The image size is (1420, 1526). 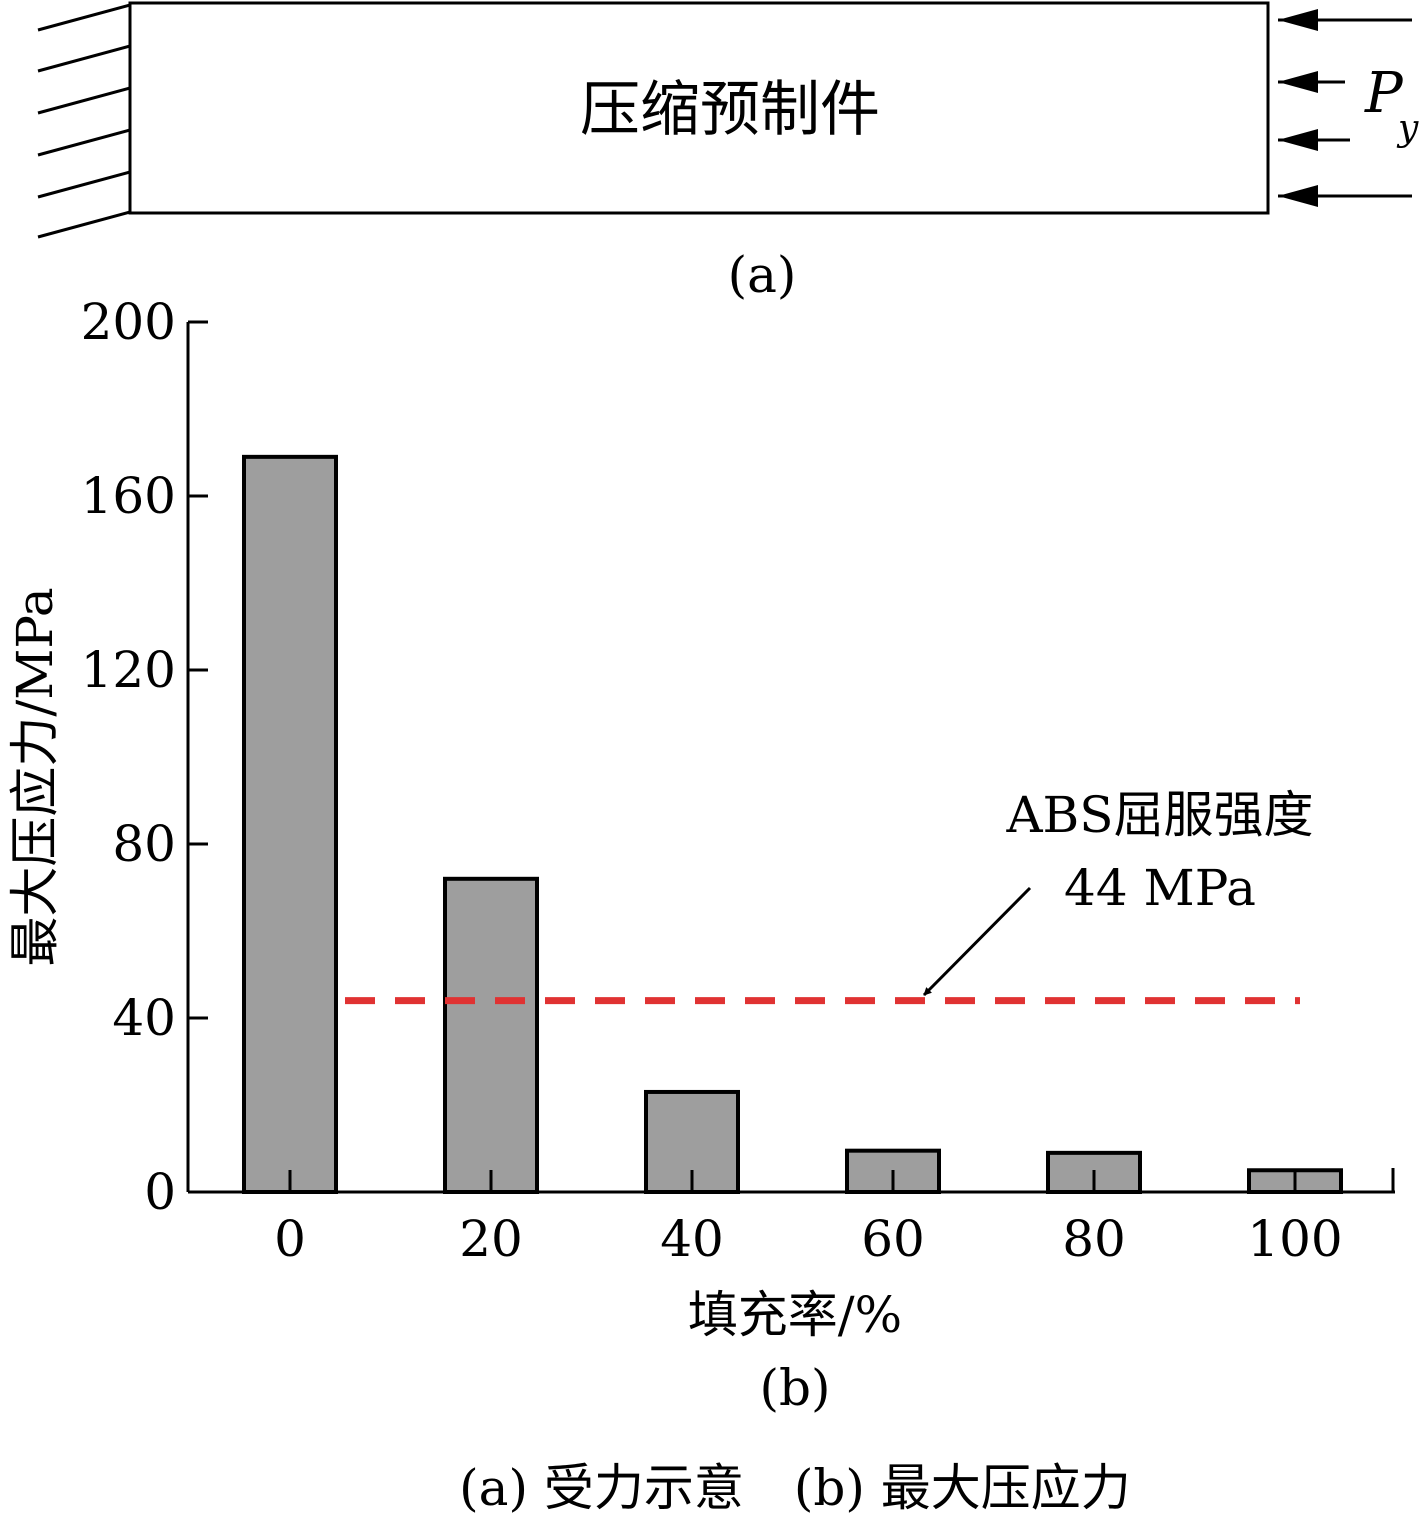 What do you see at coordinates (35, 776) in the screenshot?
I see `y-axis-title: 最大压应力/MPa` at bounding box center [35, 776].